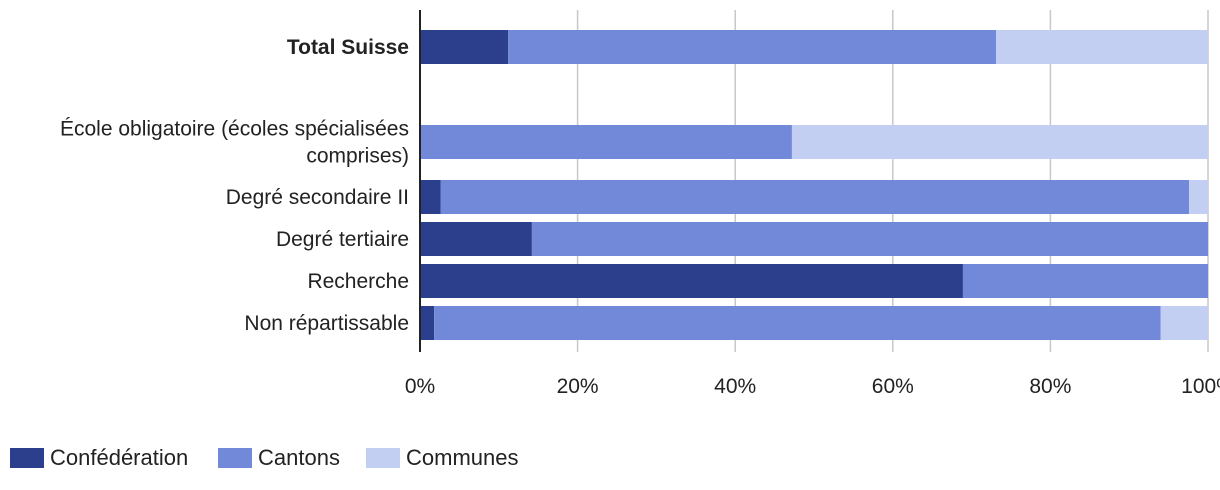 This screenshot has width=1220, height=490. I want to click on x-tick-label: 60%, so click(893, 386).